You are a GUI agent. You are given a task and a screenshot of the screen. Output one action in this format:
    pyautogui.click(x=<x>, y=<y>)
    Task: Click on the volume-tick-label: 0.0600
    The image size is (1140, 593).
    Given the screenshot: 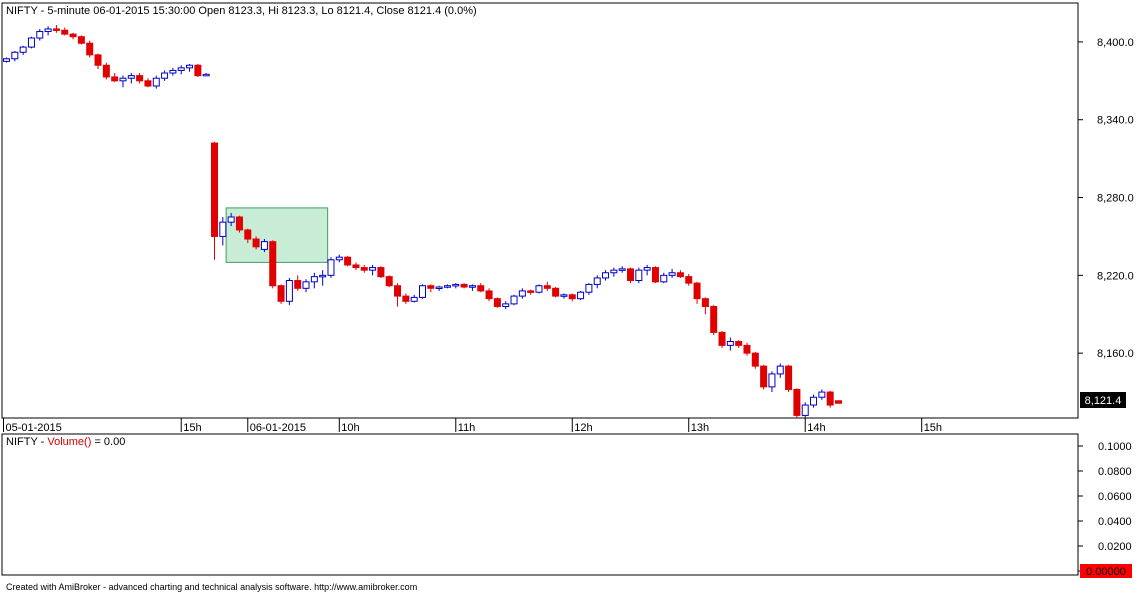 What is the action you would take?
    pyautogui.click(x=1115, y=497)
    